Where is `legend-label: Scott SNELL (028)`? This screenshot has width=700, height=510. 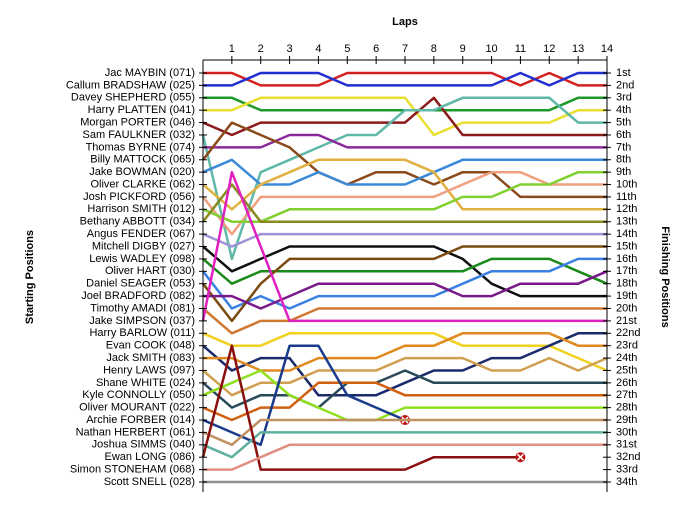
legend-label: Scott SNELL (028) is located at coordinates (149, 482).